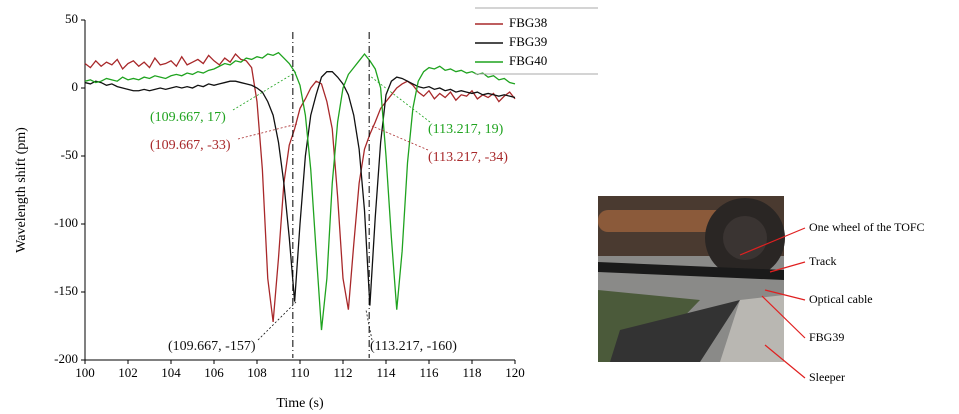  Describe the element at coordinates (69, 154) in the screenshot. I see `y-tick-label: -50` at that location.